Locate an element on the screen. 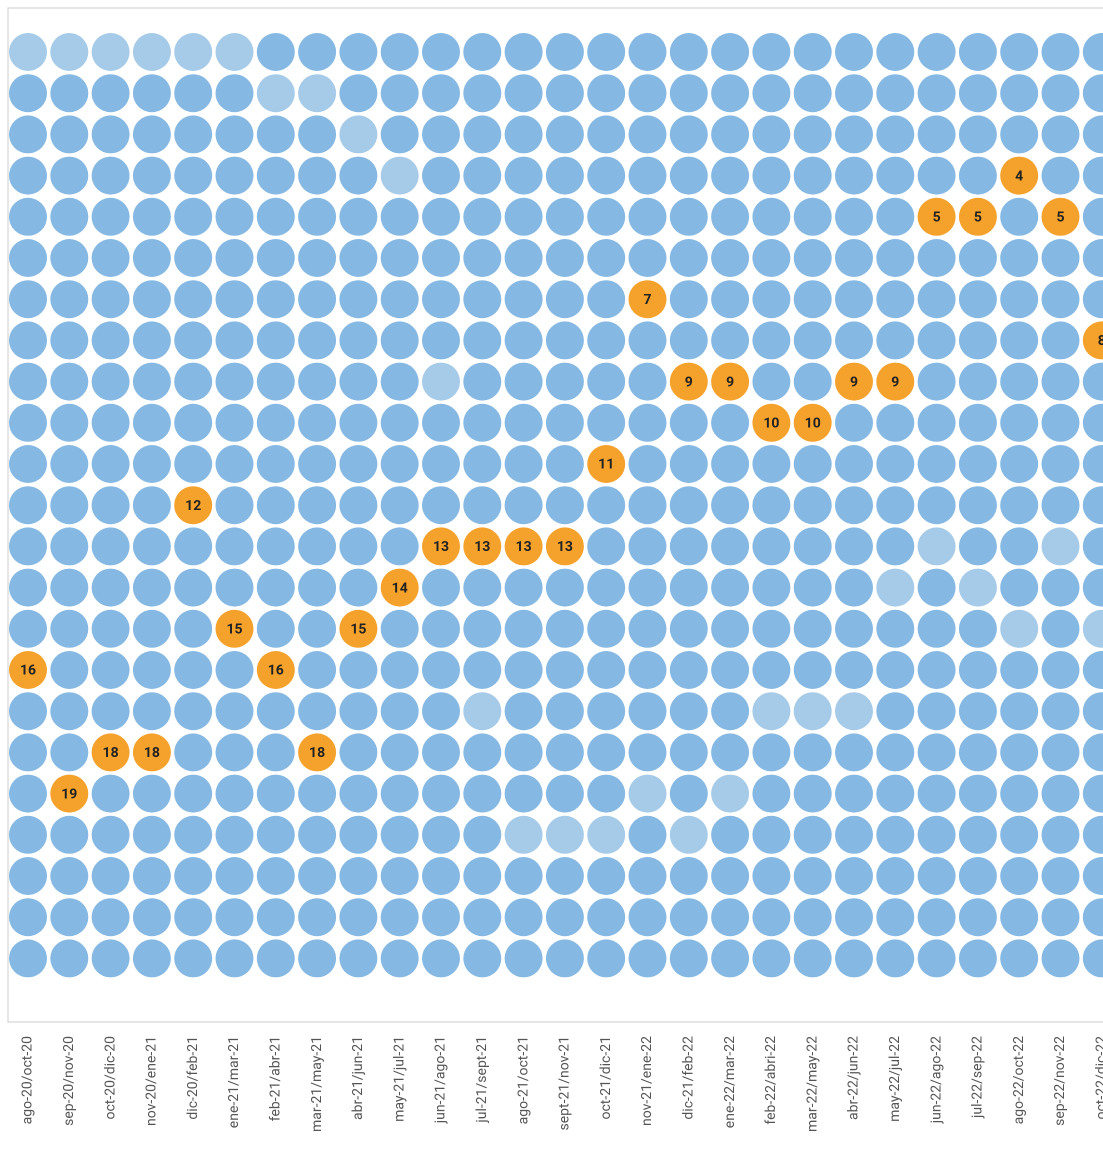 This screenshot has height=1173, width=1103. rank-label: 13 is located at coordinates (565, 547).